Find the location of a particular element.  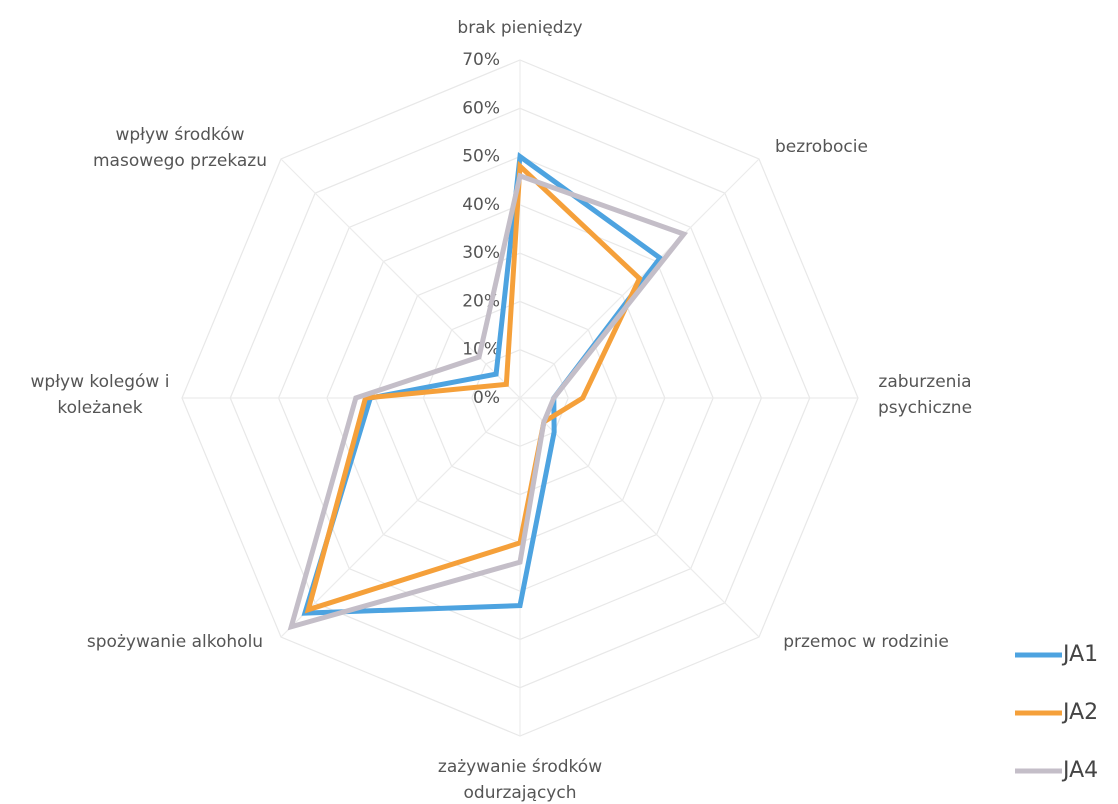

legend-label: JA1 is located at coordinates (1079, 654).